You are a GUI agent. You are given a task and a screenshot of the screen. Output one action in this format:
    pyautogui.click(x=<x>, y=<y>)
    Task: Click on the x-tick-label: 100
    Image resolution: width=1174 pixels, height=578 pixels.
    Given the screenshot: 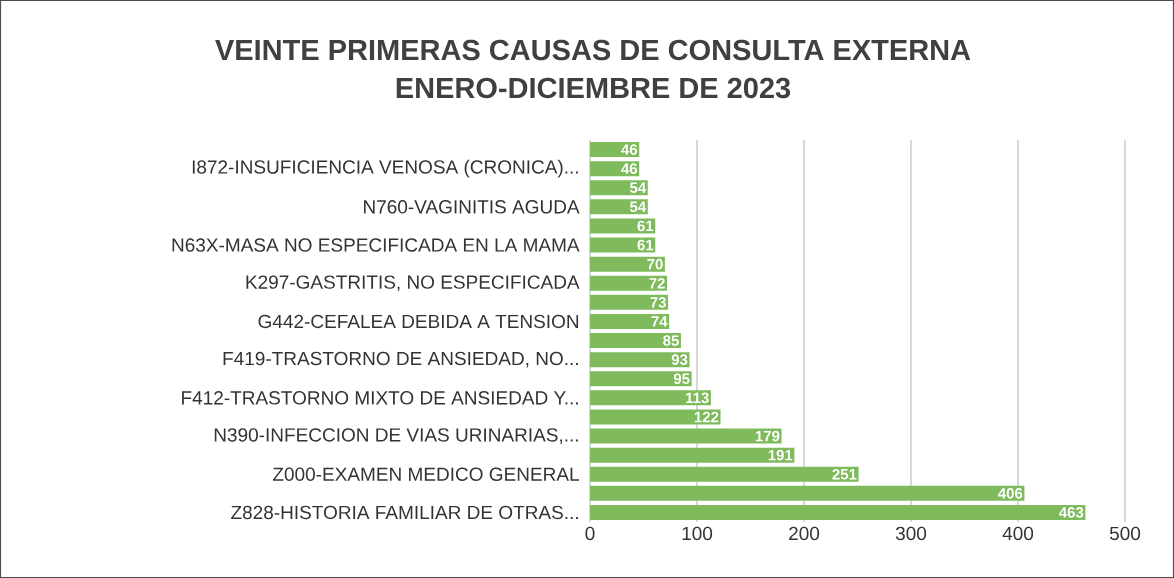 What is the action you would take?
    pyautogui.click(x=697, y=533)
    